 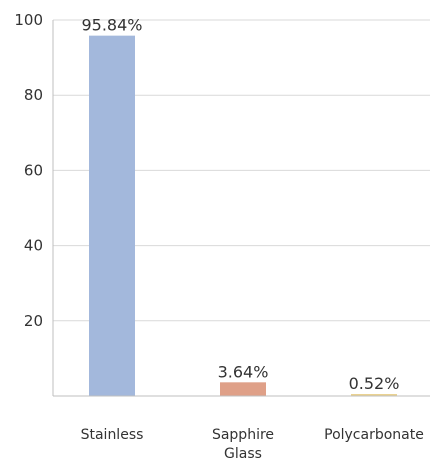 What do you see at coordinates (28, 20) in the screenshot?
I see `y-tick-label: 100` at bounding box center [28, 20].